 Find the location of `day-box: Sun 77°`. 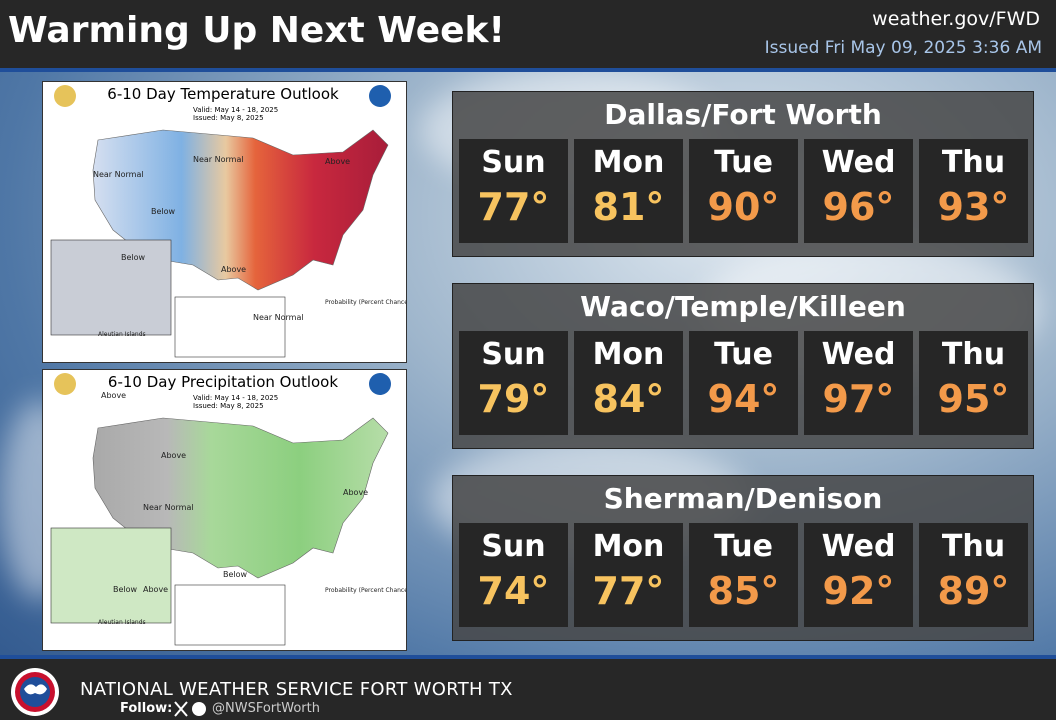

day-box: Sun 77° is located at coordinates (513, 191).